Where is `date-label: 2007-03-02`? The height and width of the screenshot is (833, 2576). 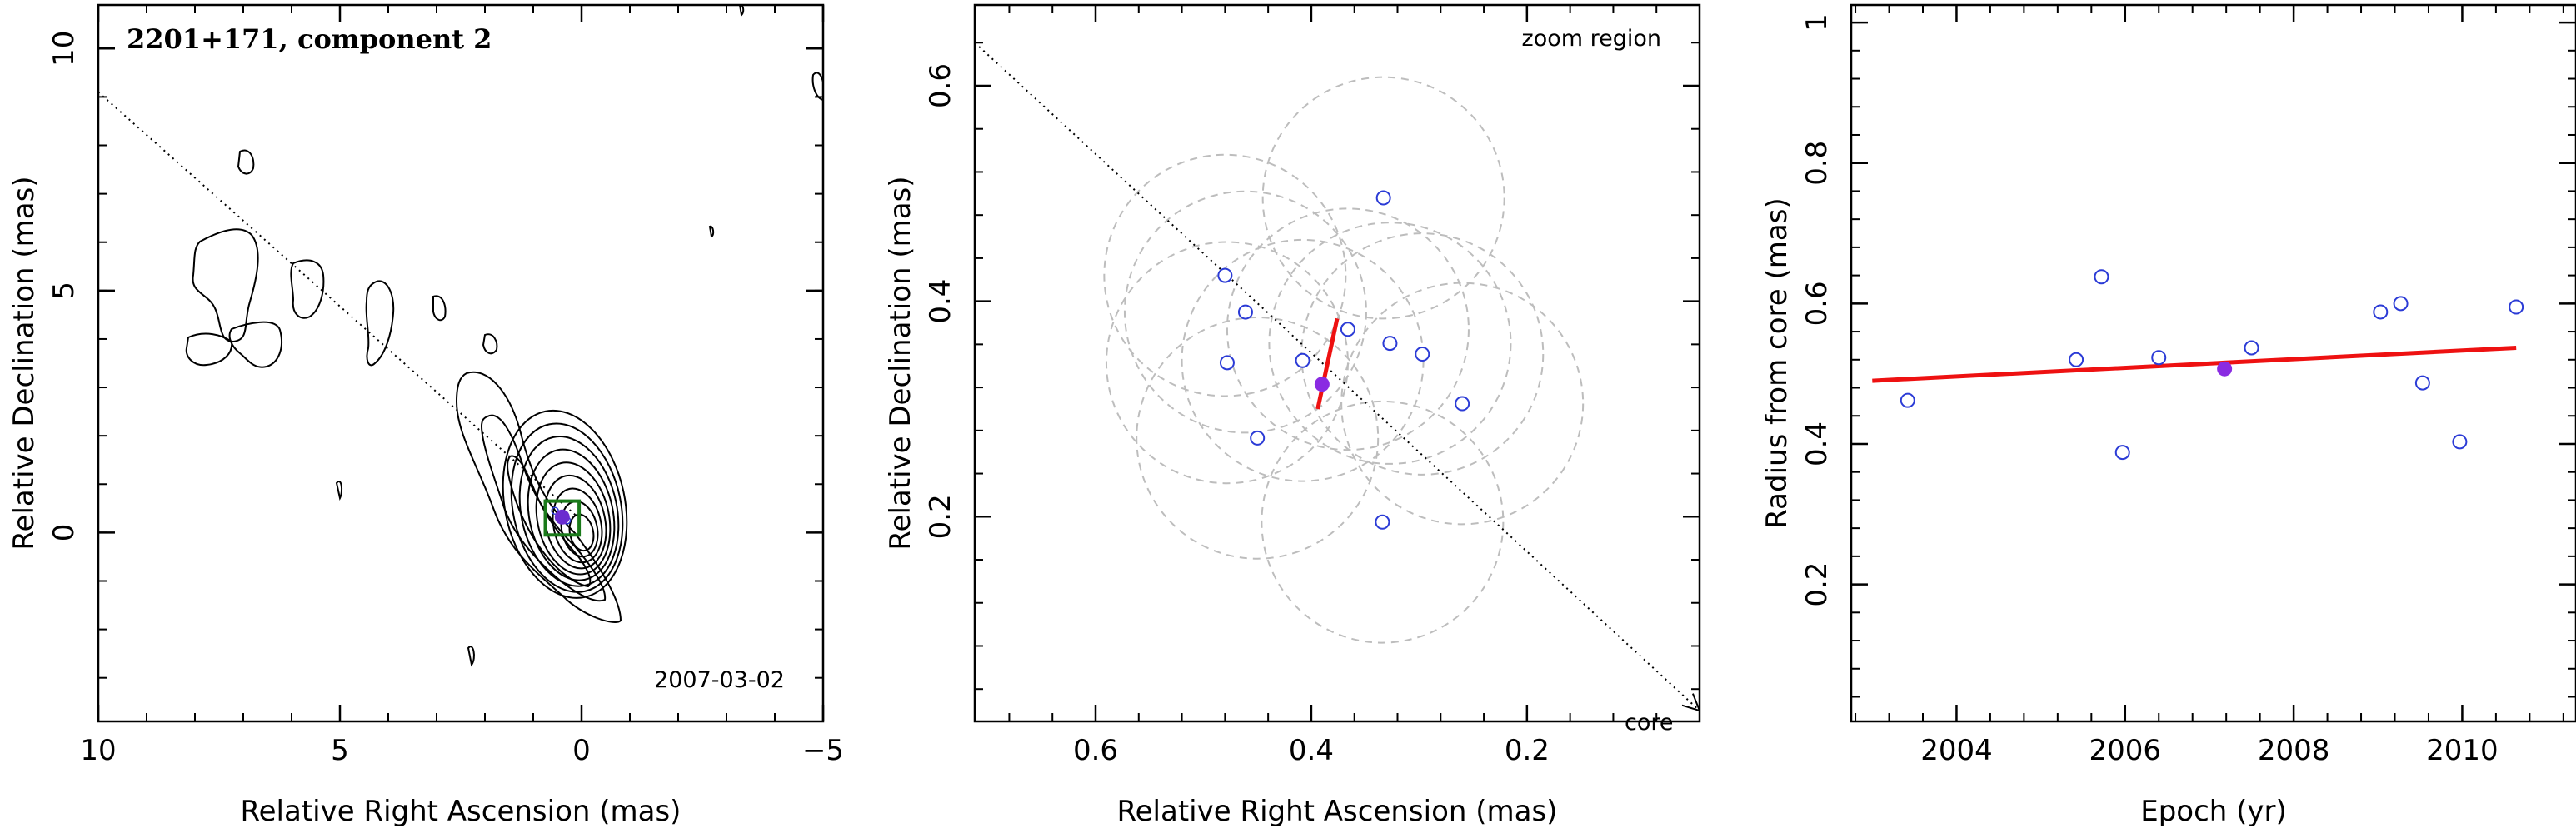 date-label: 2007-03-02 is located at coordinates (719, 680).